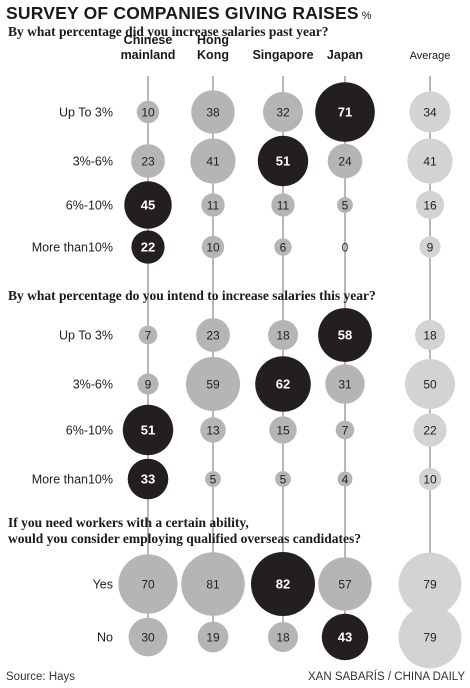 This screenshot has width=470, height=688. What do you see at coordinates (89, 206) in the screenshot?
I see `row-label: 6%-10%` at bounding box center [89, 206].